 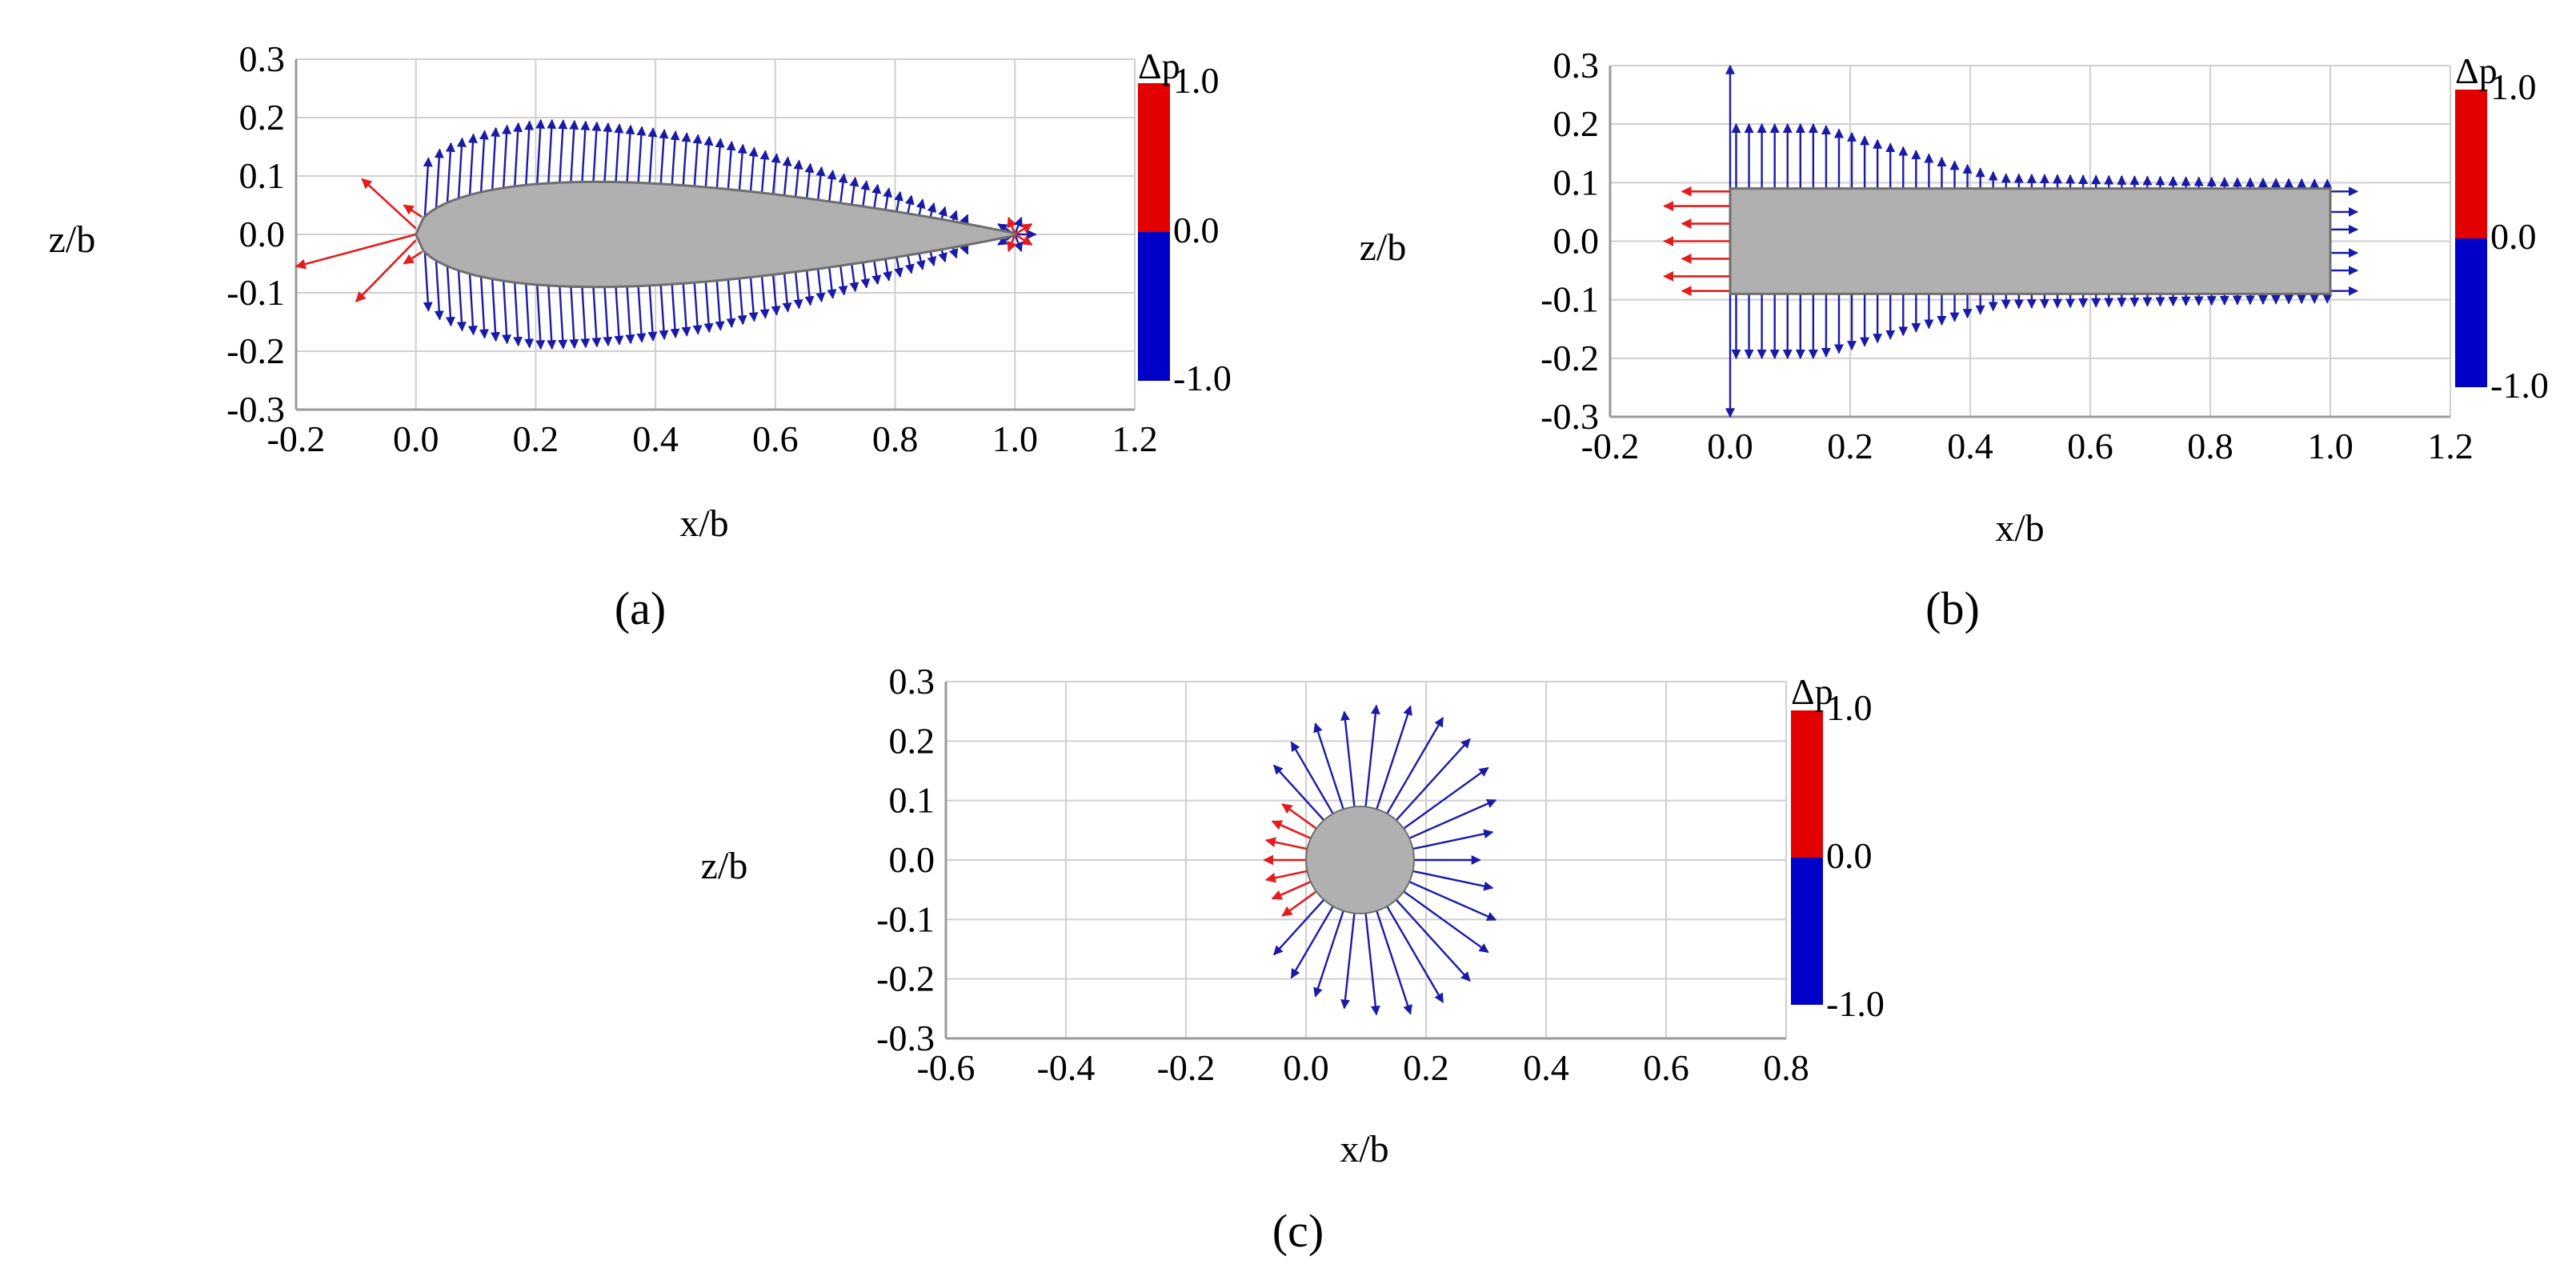 I want to click on panel-a-xlabel: x/b, so click(x=703, y=523).